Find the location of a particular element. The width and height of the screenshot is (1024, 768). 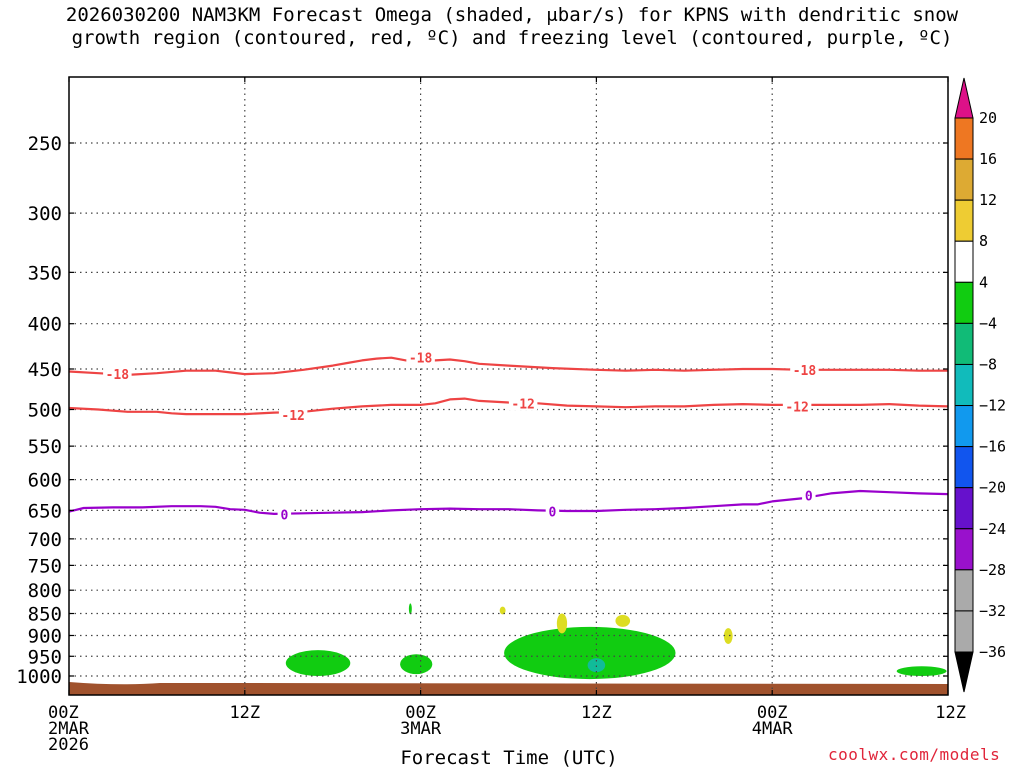

y-tick-label: 700 is located at coordinates (45, 540).